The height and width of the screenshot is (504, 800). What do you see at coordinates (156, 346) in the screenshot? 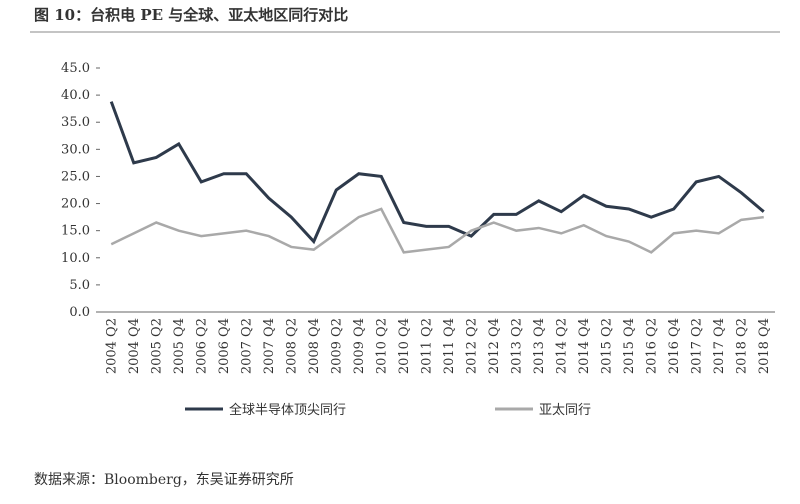
I see `x-tick-label: 2005 Q2` at bounding box center [156, 346].